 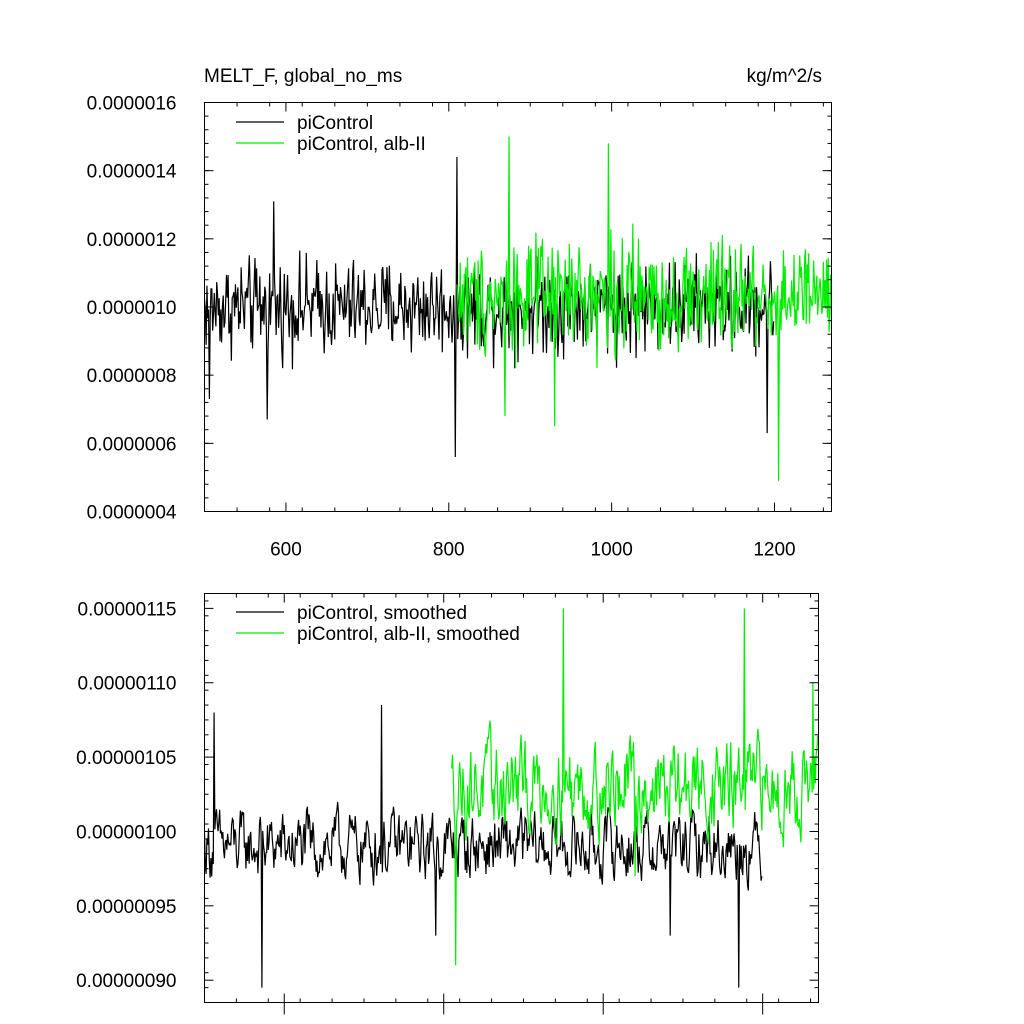 I want to click on ytick-label: 0.00000115, so click(x=127, y=609).